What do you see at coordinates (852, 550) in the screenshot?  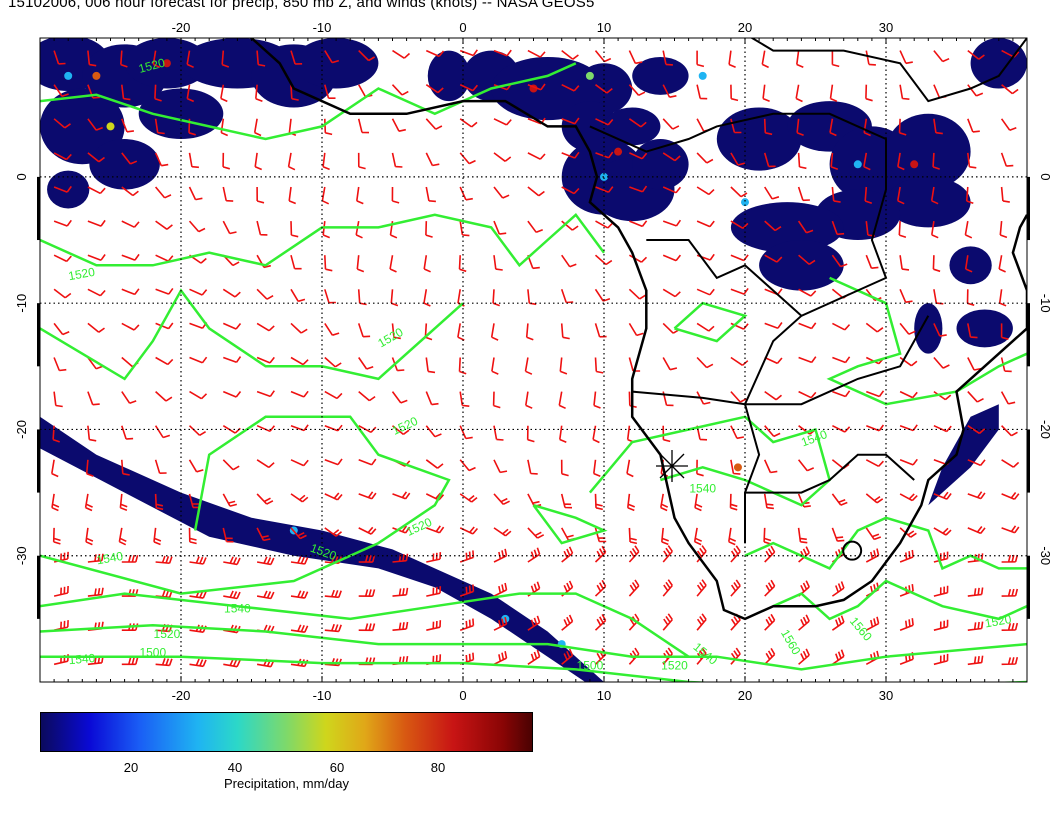 I see `lesotho-border` at bounding box center [852, 550].